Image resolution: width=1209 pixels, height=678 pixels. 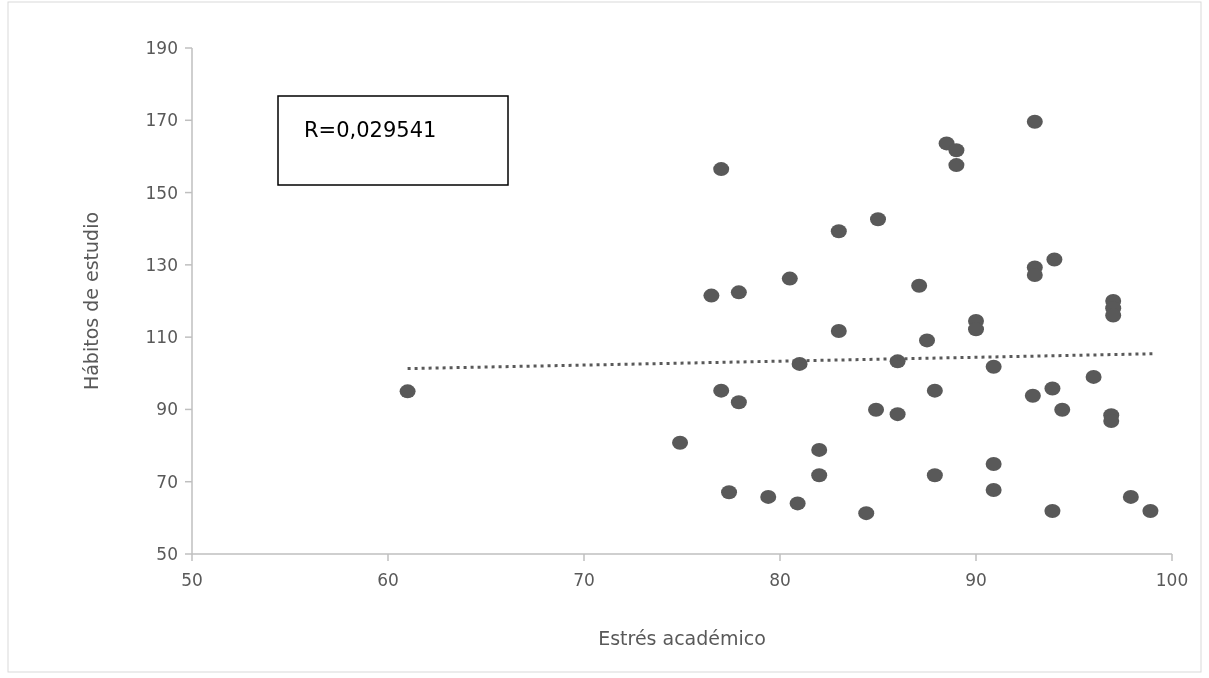 What do you see at coordinates (167, 553) in the screenshot?
I see `y-tick-label: 50` at bounding box center [167, 553].